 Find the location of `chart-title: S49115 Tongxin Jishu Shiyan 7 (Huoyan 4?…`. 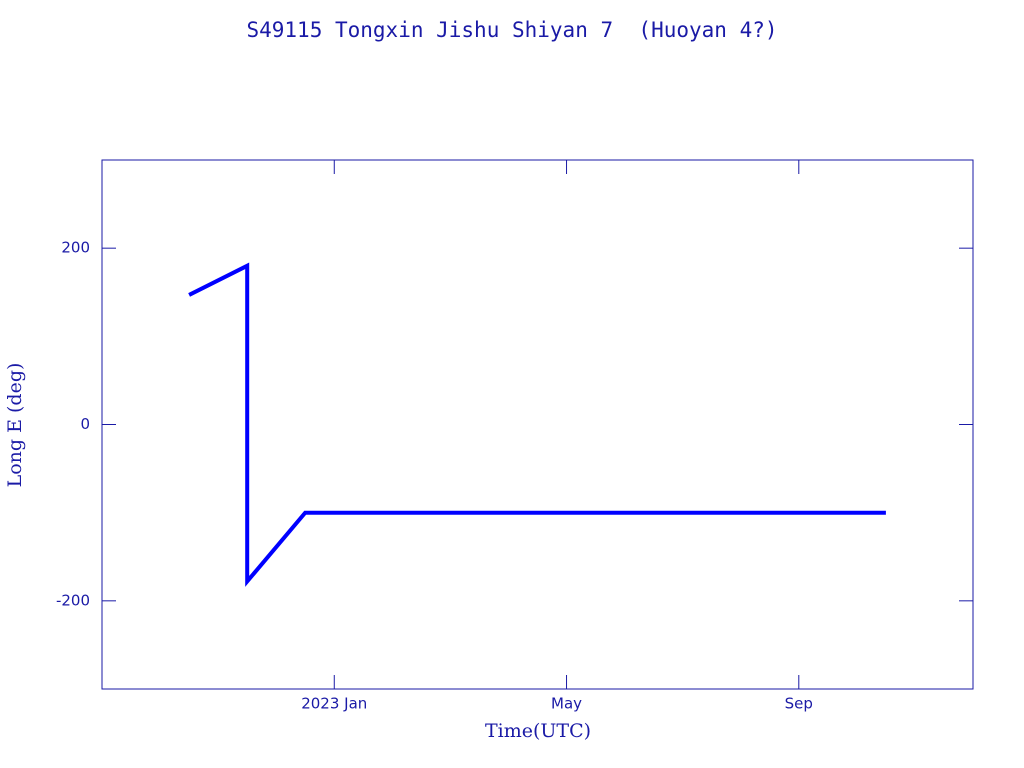

chart-title: S49115 Tongxin Jishu Shiyan 7 (Huoyan 4?… is located at coordinates (511, 30).